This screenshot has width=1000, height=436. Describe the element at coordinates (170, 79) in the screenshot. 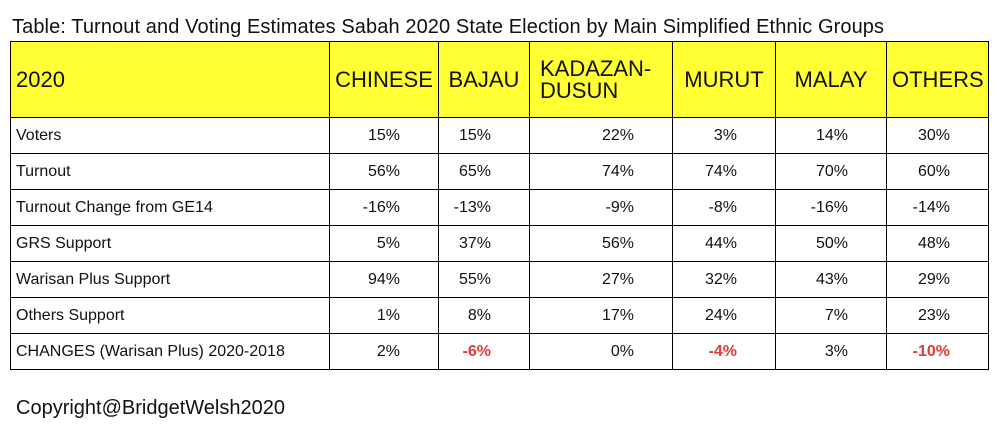

I see `column-header-year: 2020` at that location.